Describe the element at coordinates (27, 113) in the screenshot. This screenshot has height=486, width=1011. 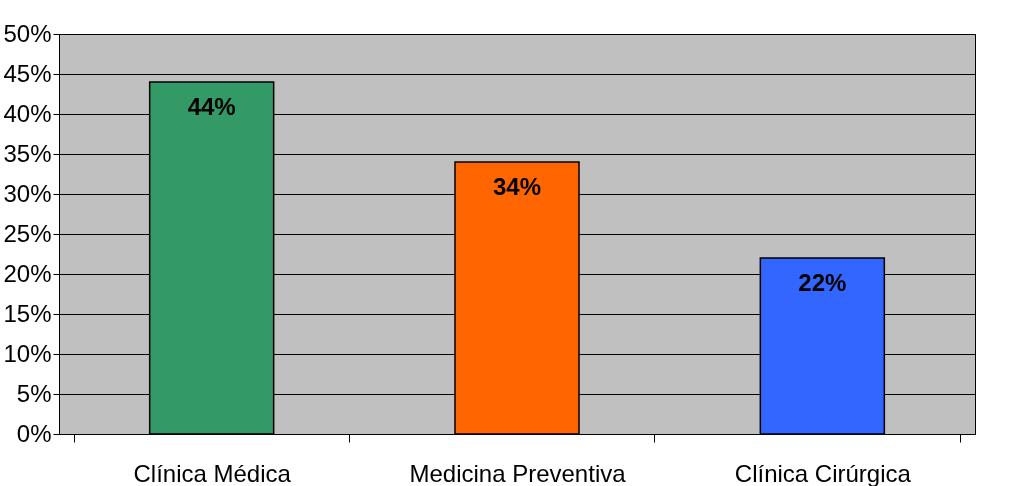
I see `y-tick-label: 40%` at that location.